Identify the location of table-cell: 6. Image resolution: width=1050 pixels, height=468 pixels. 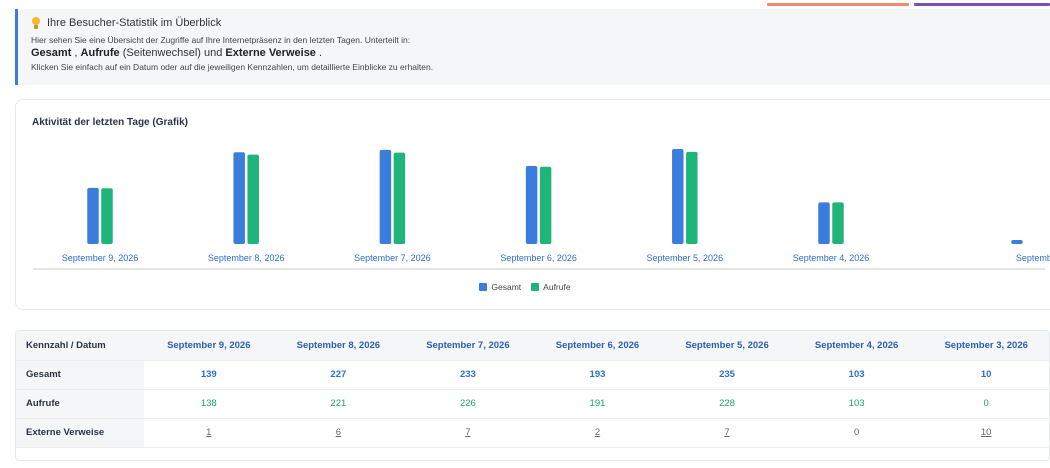
(338, 433).